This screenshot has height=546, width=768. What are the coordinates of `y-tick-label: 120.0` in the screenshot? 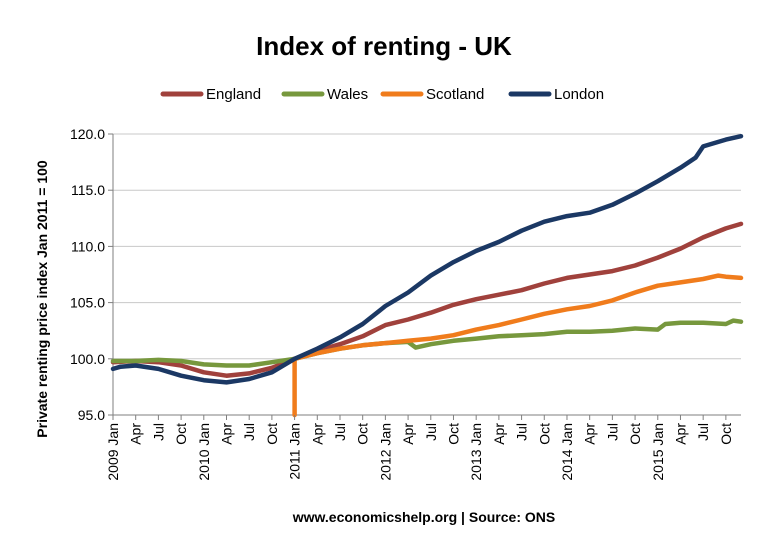 It's located at (87, 134).